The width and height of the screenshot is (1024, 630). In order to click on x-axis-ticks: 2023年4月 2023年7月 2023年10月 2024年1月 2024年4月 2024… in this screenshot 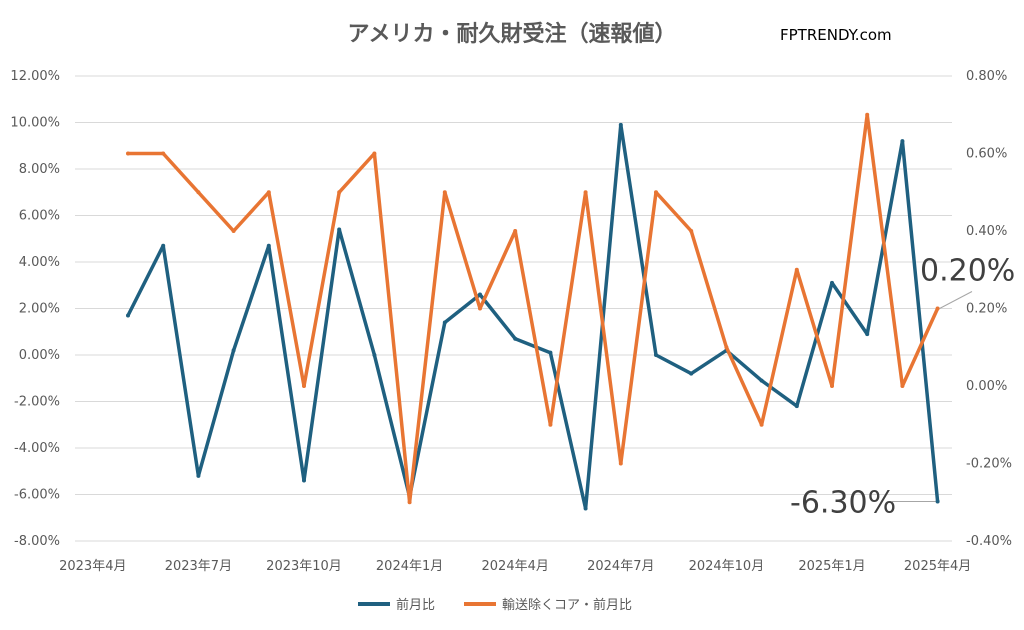, I will do `click(515, 566)`.